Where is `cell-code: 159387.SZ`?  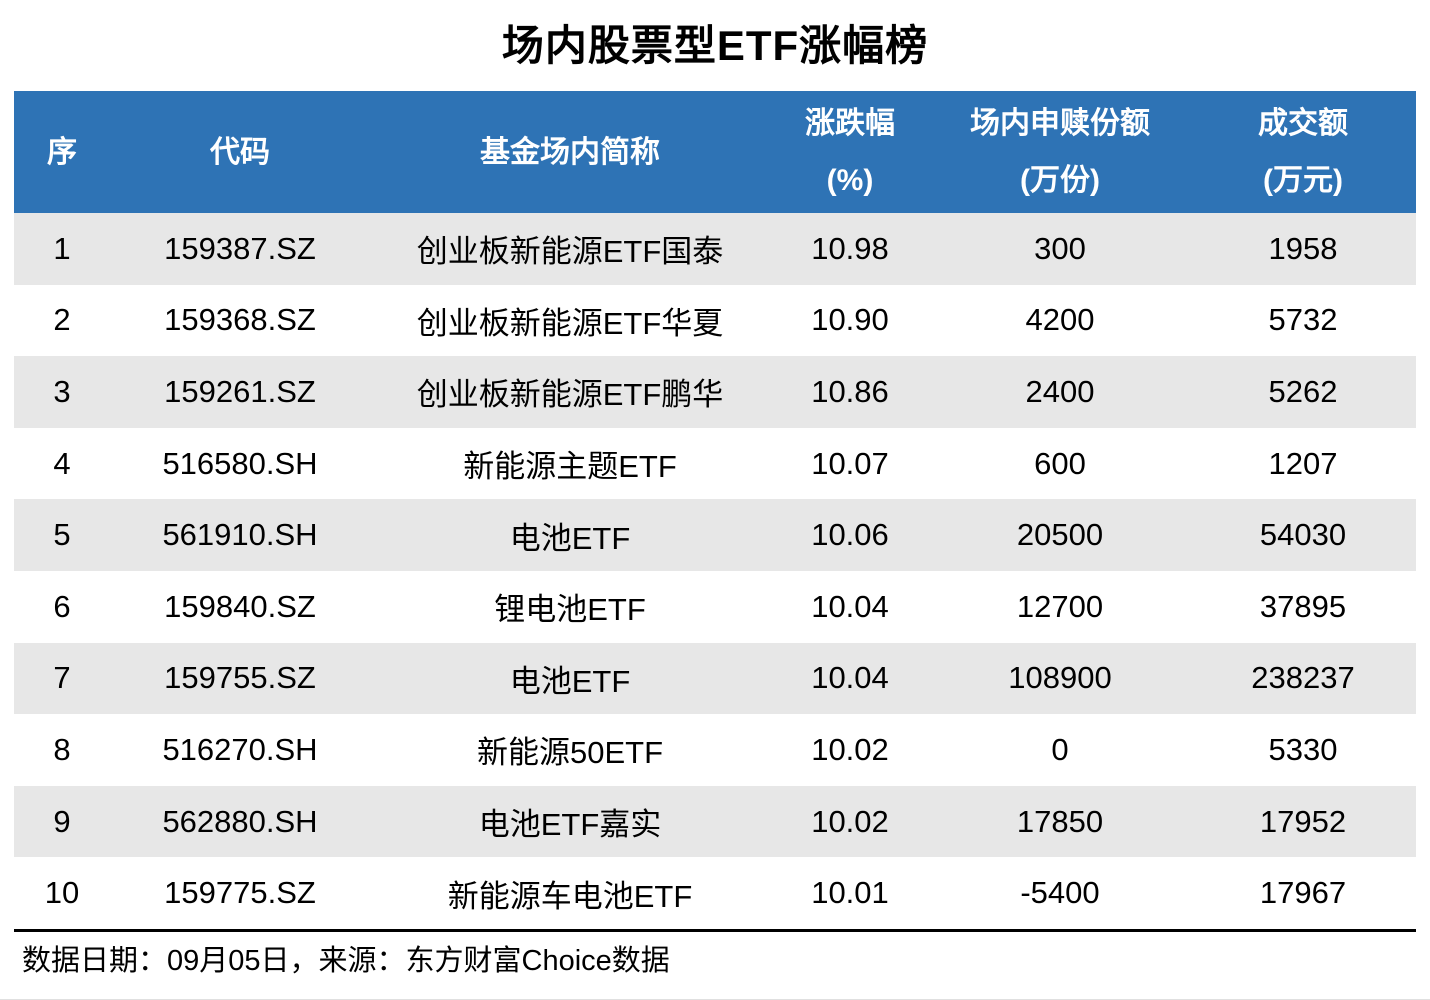
cell-code: 159387.SZ is located at coordinates (240, 248).